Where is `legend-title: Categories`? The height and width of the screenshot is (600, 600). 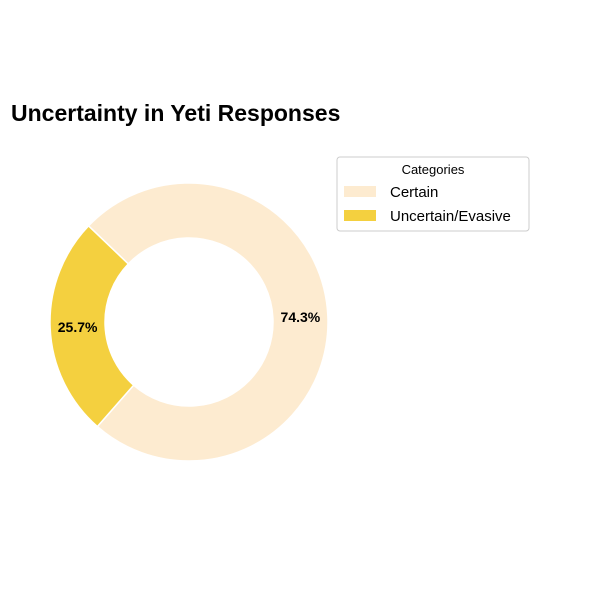
legend-title: Categories is located at coordinates (433, 169).